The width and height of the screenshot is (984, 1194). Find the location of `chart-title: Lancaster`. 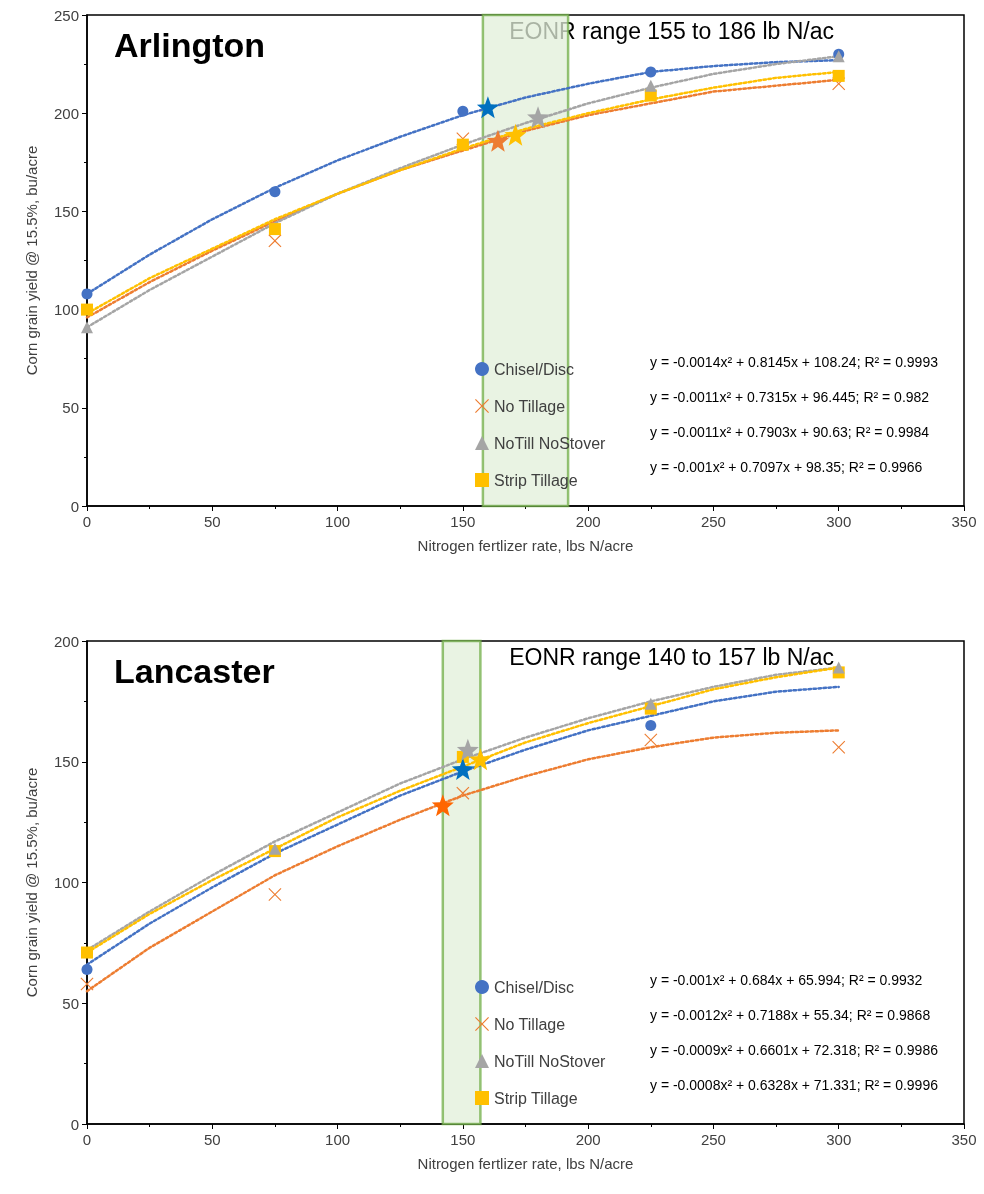

chart-title: Lancaster is located at coordinates (194, 671).